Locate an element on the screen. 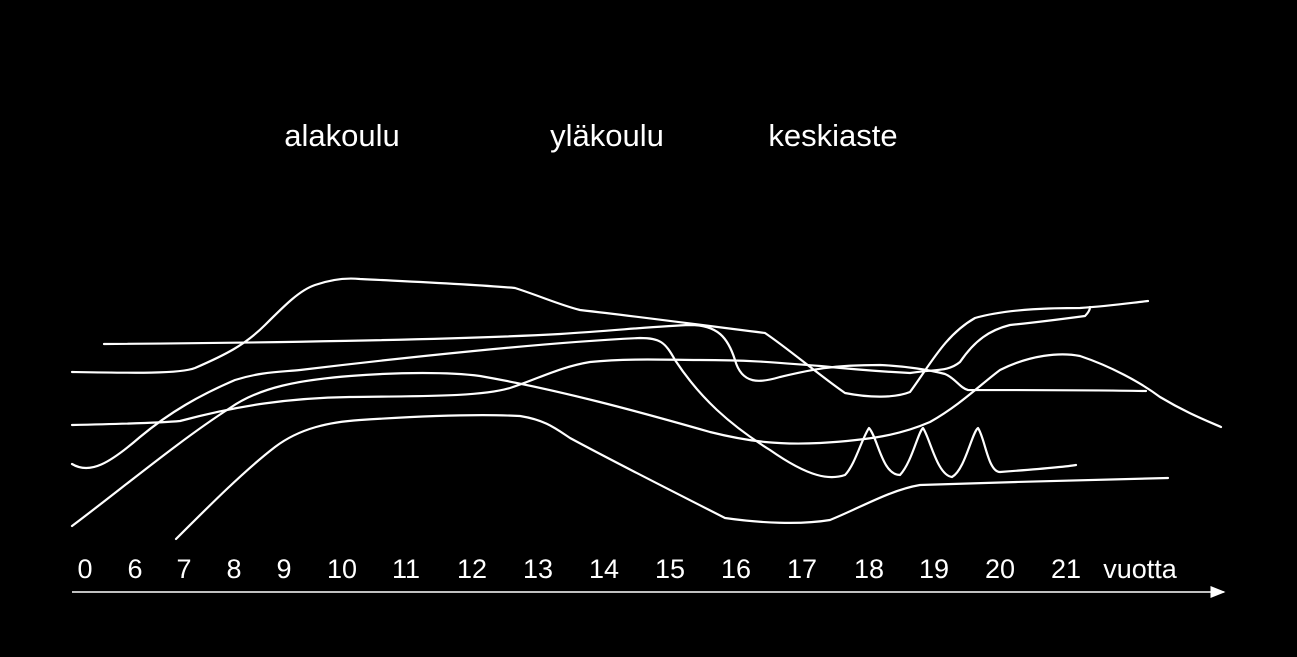 This screenshot has width=1297, height=657. axis-unit-label: vuotta is located at coordinates (1140, 569).